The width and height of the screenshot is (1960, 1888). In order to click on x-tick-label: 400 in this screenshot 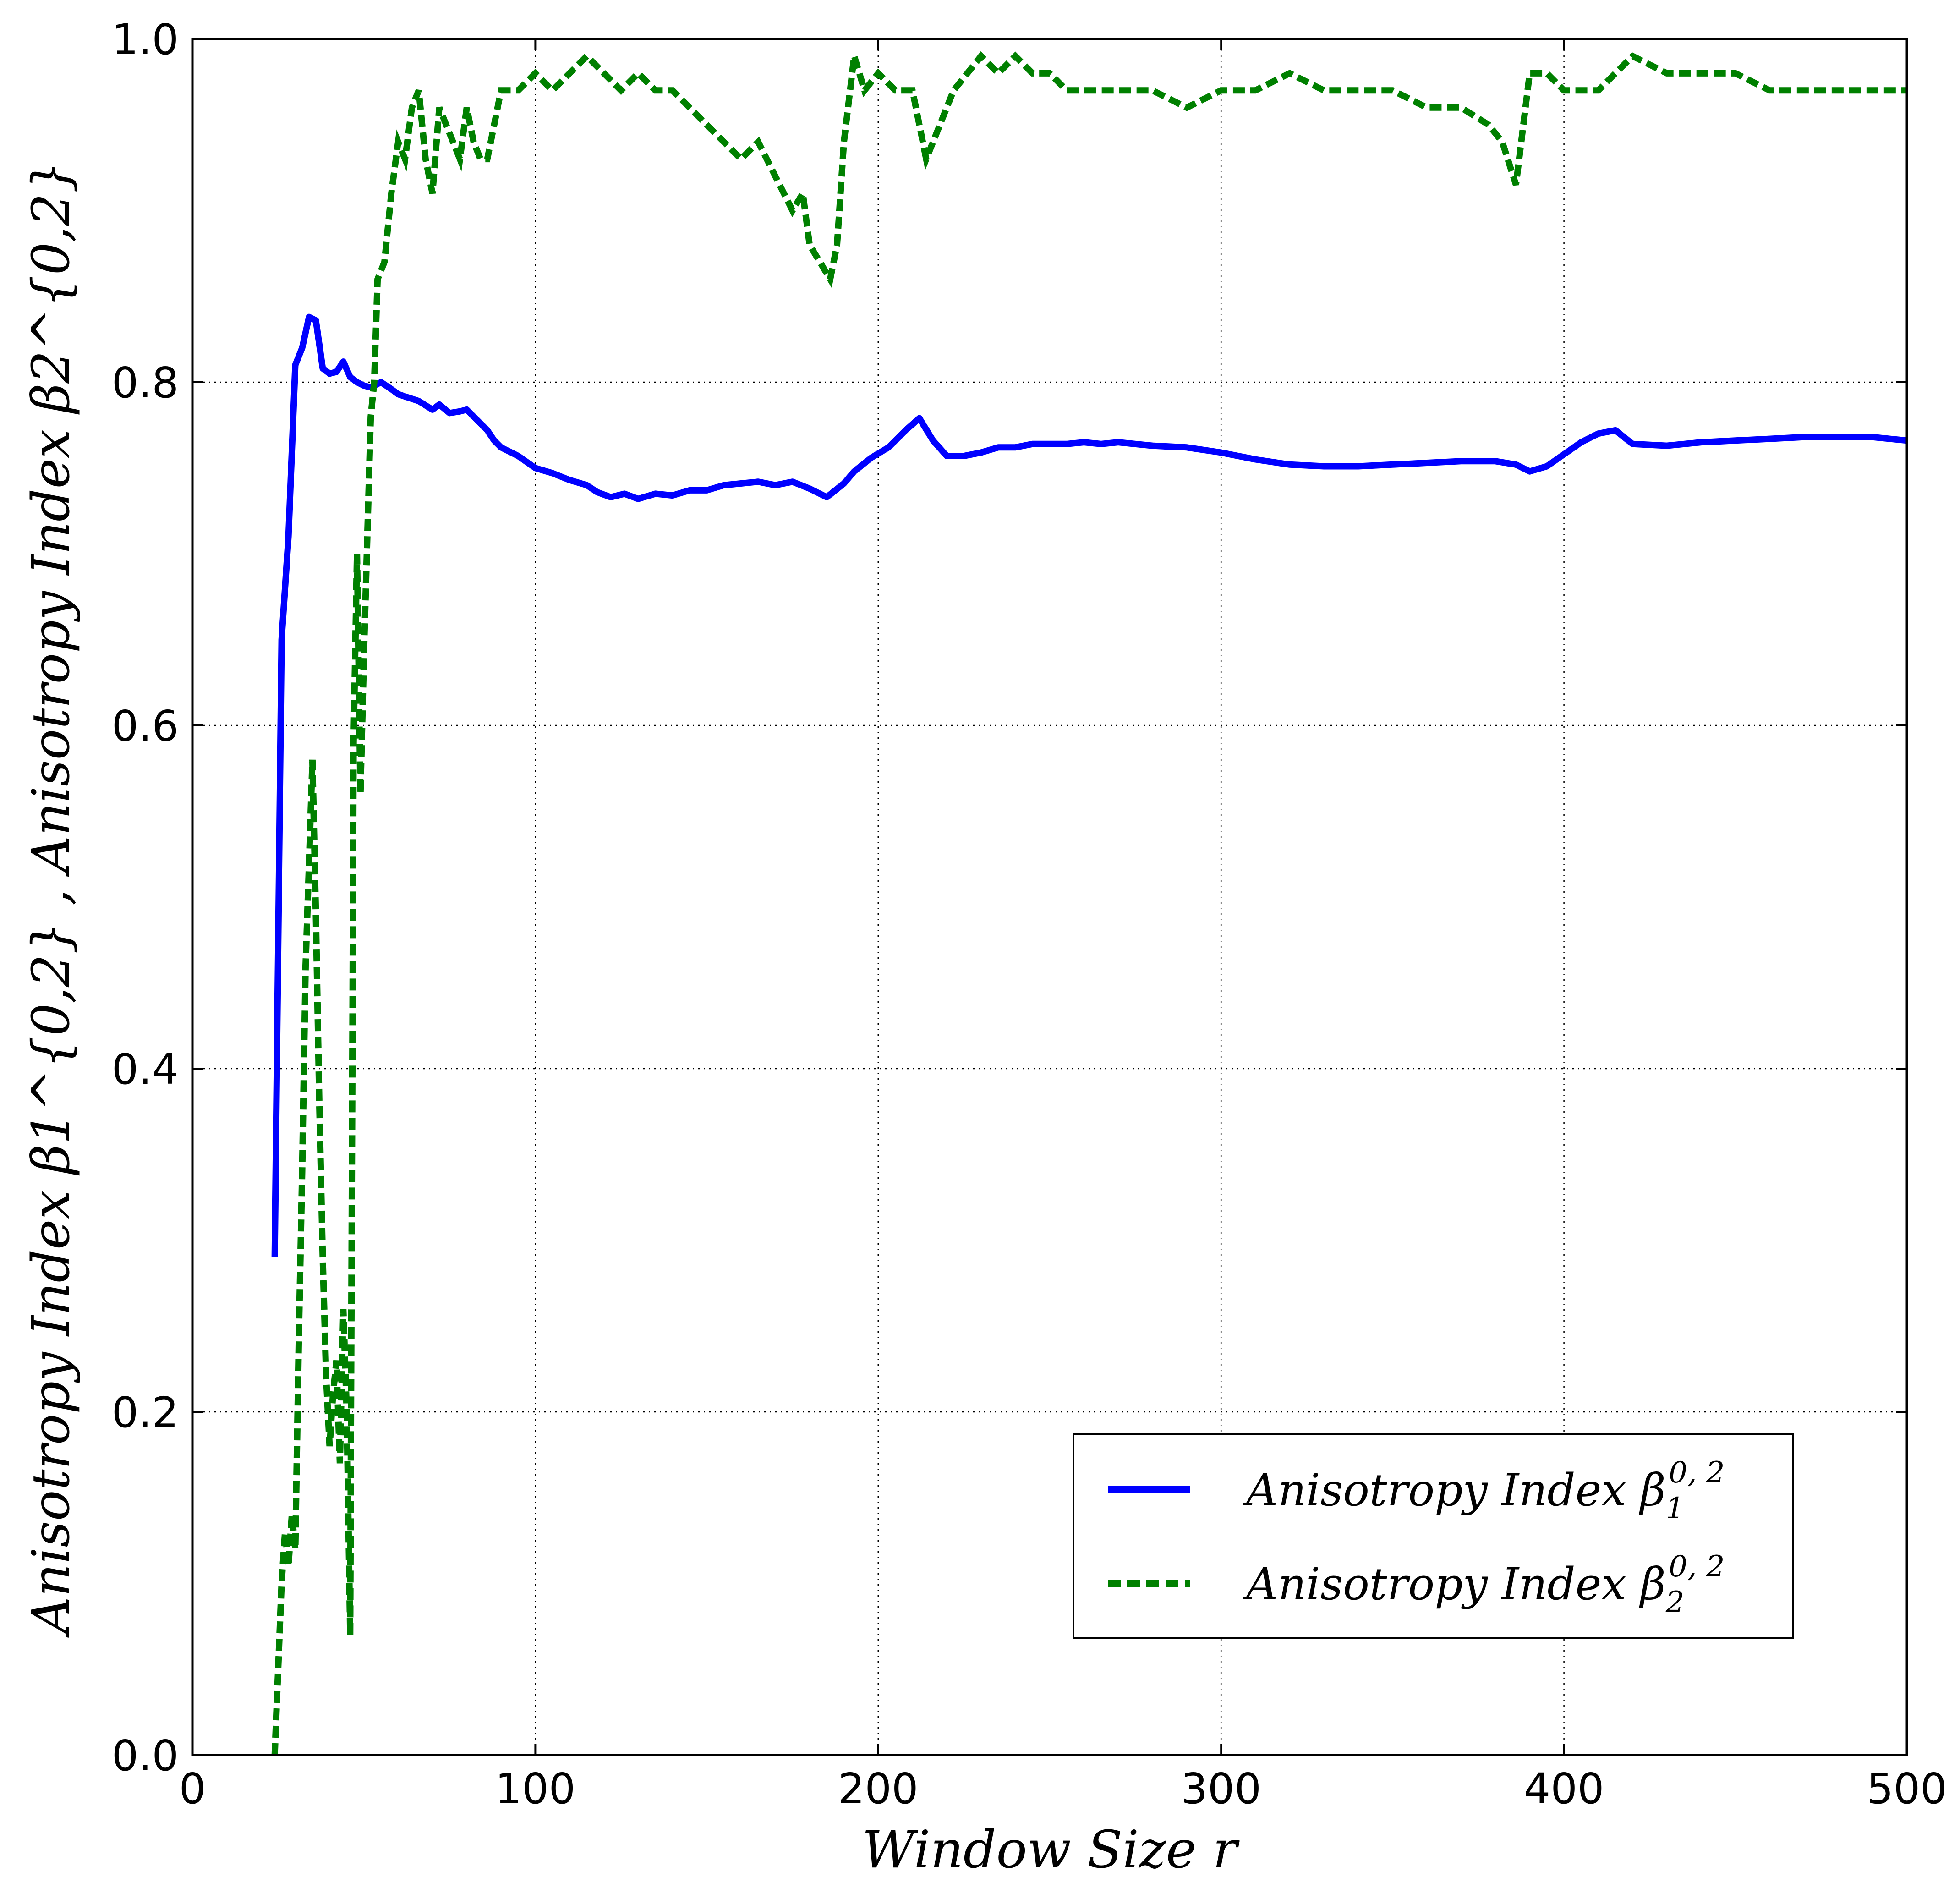, I will do `click(1564, 1789)`.